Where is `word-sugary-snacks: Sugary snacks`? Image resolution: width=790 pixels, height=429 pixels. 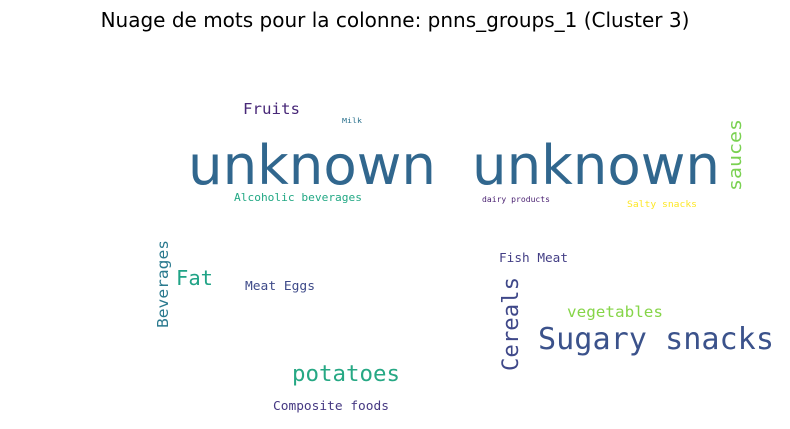
word-sugary-snacks: Sugary snacks is located at coordinates (656, 339).